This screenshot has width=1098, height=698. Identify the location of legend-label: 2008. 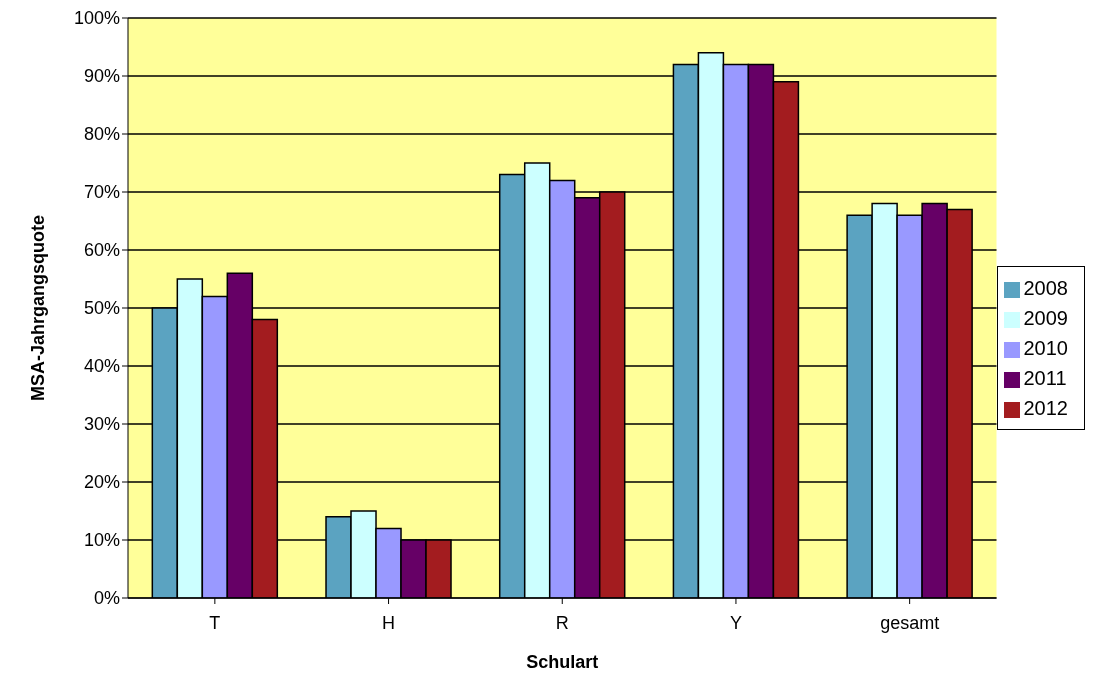
(1045, 288).